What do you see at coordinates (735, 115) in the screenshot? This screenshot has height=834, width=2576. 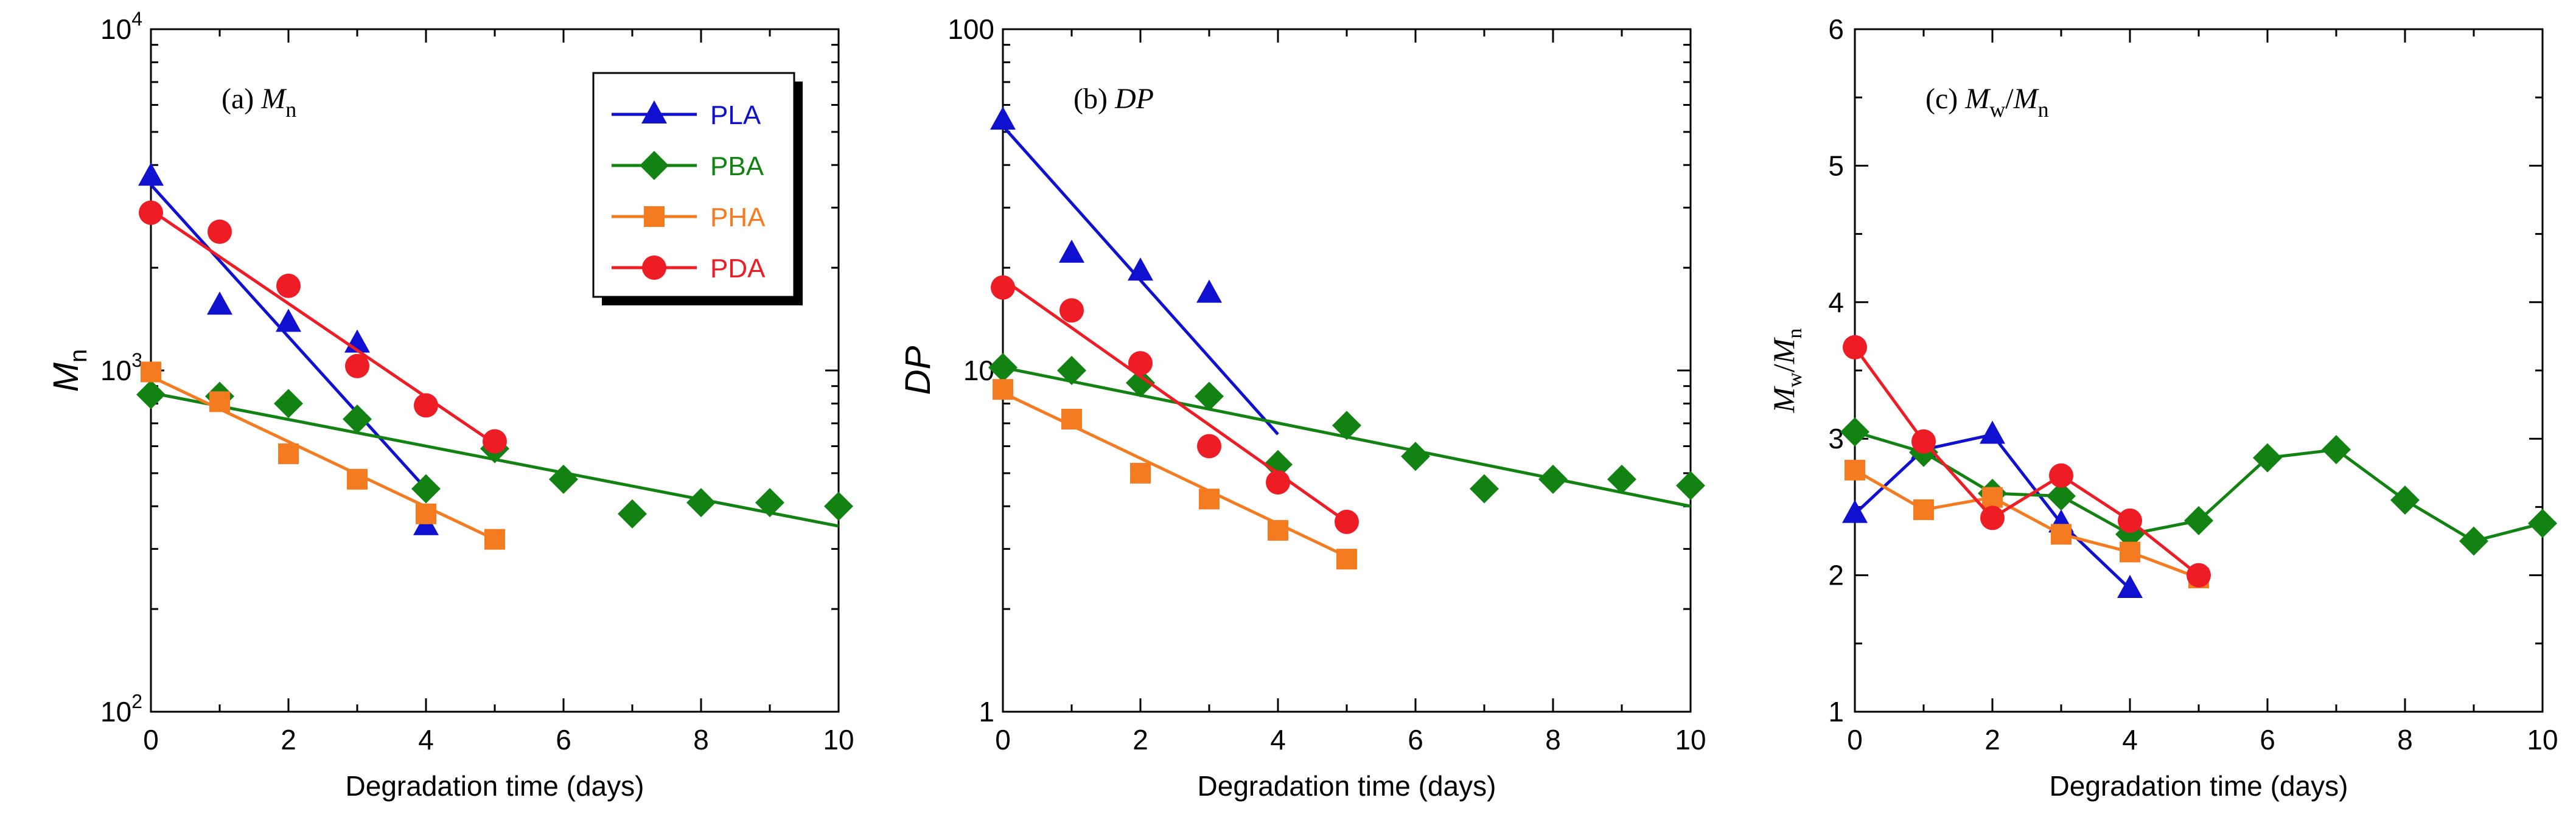 I see `legend-label: PLA` at bounding box center [735, 115].